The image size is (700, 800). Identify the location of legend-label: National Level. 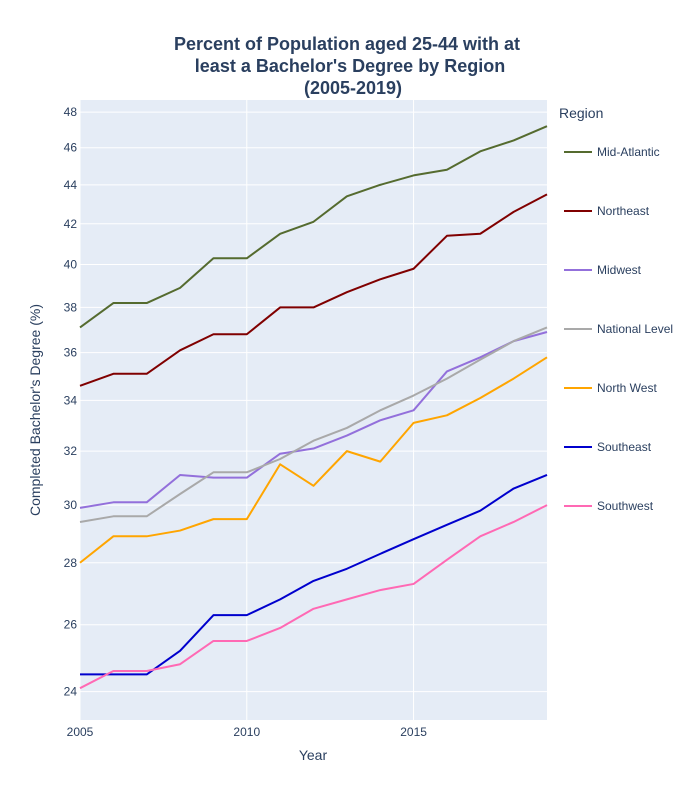
(635, 329).